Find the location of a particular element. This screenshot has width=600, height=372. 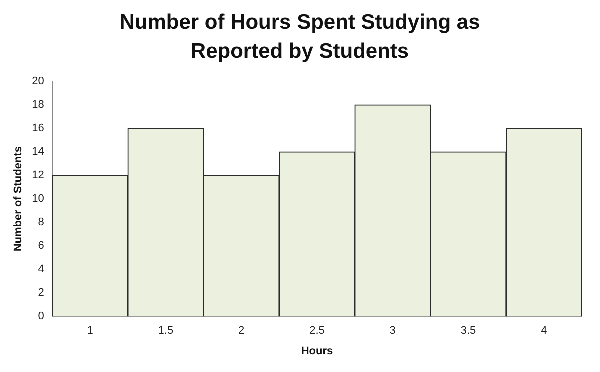

y-tick-label: 10 is located at coordinates (38, 199).